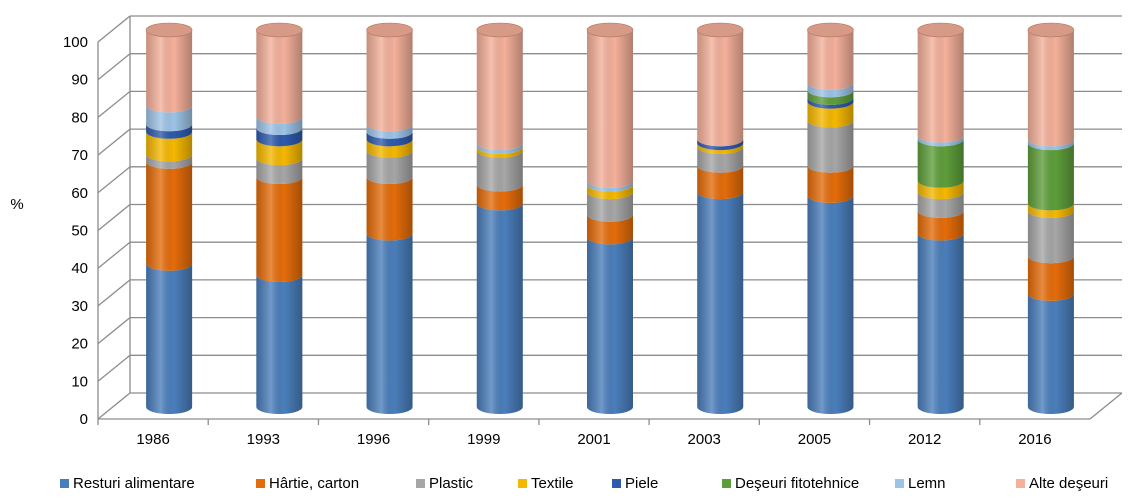  What do you see at coordinates (314, 483) in the screenshot?
I see `legend-label: Hârtie, carton` at bounding box center [314, 483].